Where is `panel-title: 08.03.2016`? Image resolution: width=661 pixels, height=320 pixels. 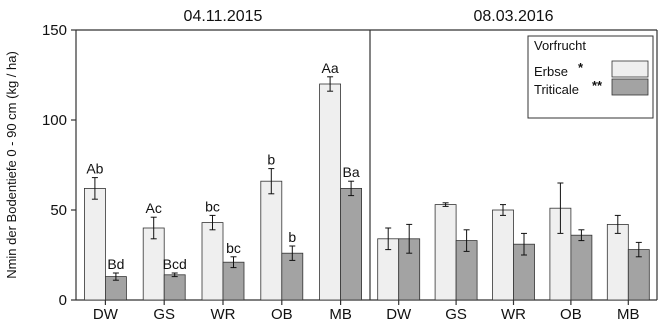 panel-title: 08.03.2016 is located at coordinates (513, 16).